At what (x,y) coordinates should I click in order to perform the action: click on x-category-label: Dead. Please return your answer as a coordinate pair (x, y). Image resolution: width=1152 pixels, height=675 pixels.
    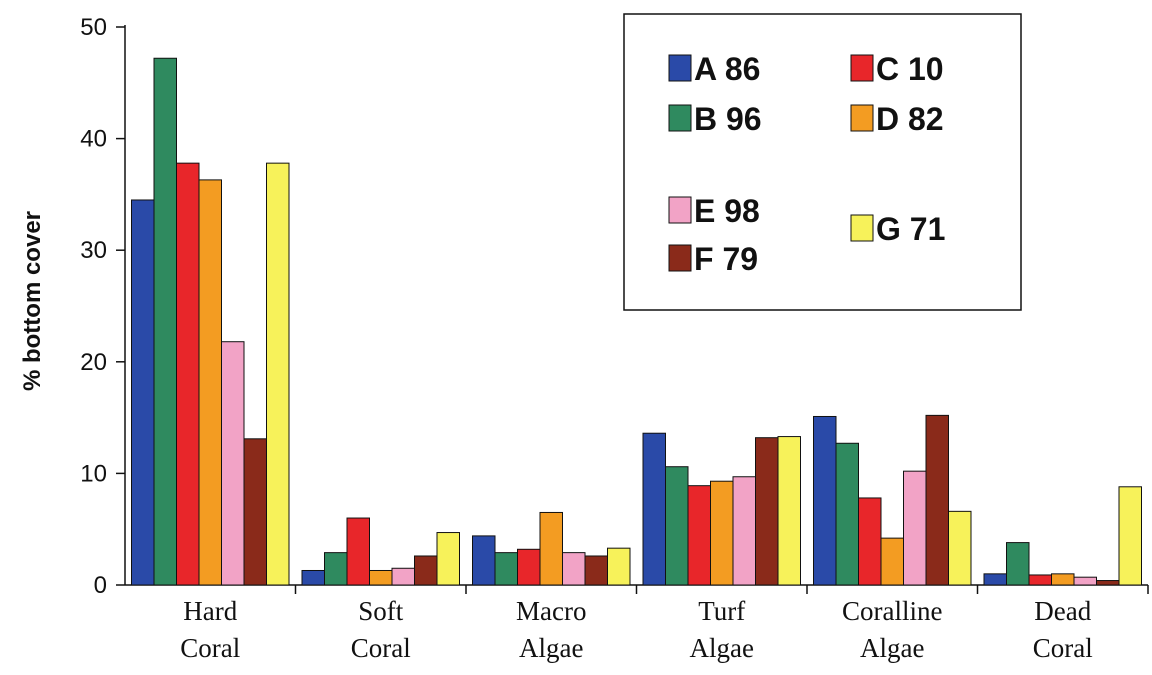
    Looking at the image, I should click on (1062, 611).